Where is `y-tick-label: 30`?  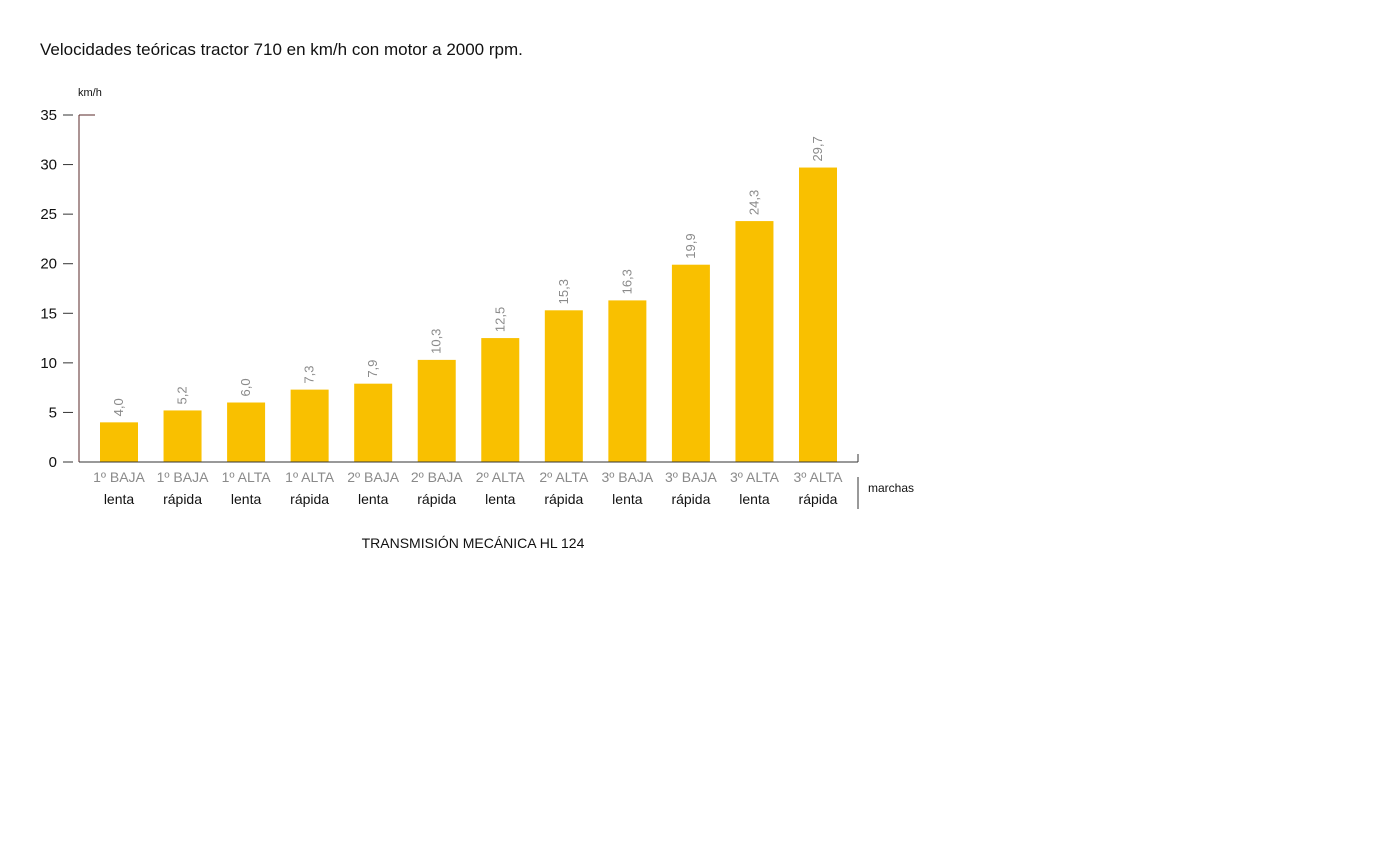 y-tick-label: 30 is located at coordinates (48, 165).